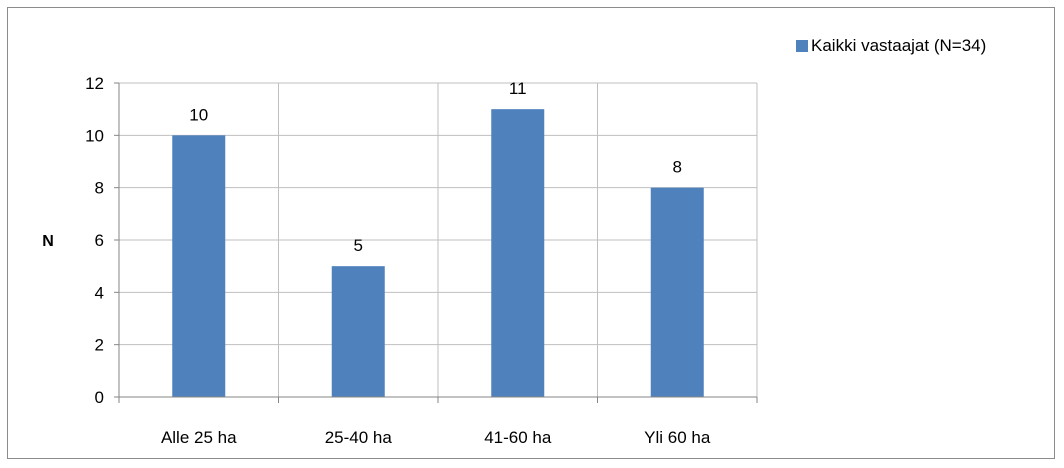  Describe the element at coordinates (99, 188) in the screenshot. I see `y-tick-label: 8` at that location.